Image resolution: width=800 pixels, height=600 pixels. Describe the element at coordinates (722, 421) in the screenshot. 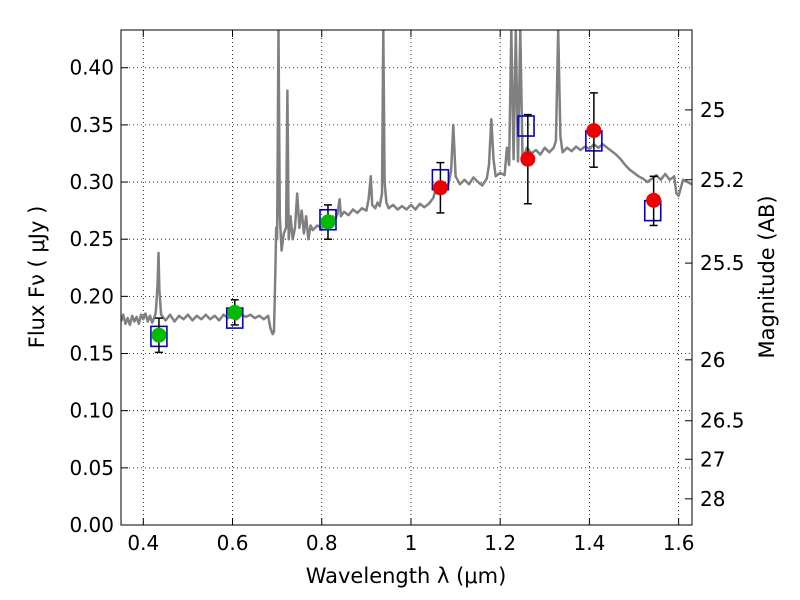

I see `y2-tick-label: 26.5` at that location.